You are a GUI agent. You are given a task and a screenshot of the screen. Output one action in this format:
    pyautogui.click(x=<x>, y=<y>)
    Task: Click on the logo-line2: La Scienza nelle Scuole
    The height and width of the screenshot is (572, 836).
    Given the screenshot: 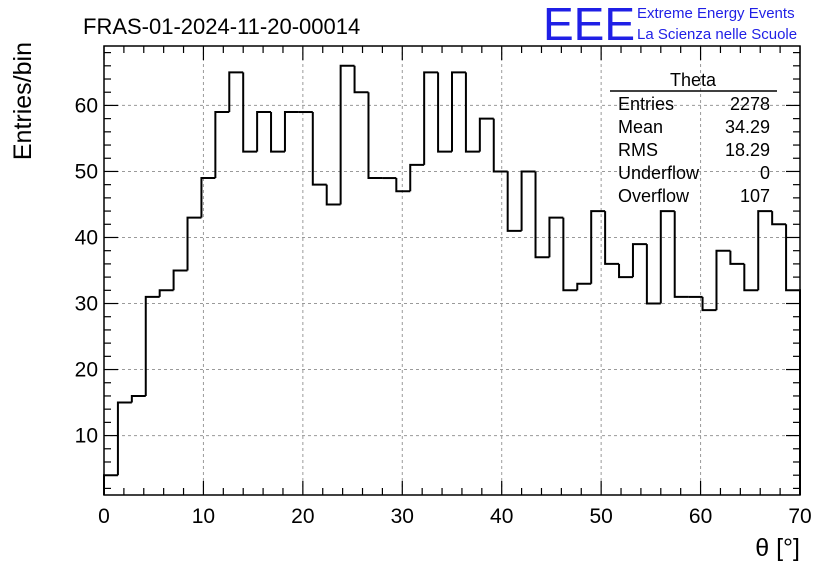 What is the action you would take?
    pyautogui.click(x=717, y=34)
    